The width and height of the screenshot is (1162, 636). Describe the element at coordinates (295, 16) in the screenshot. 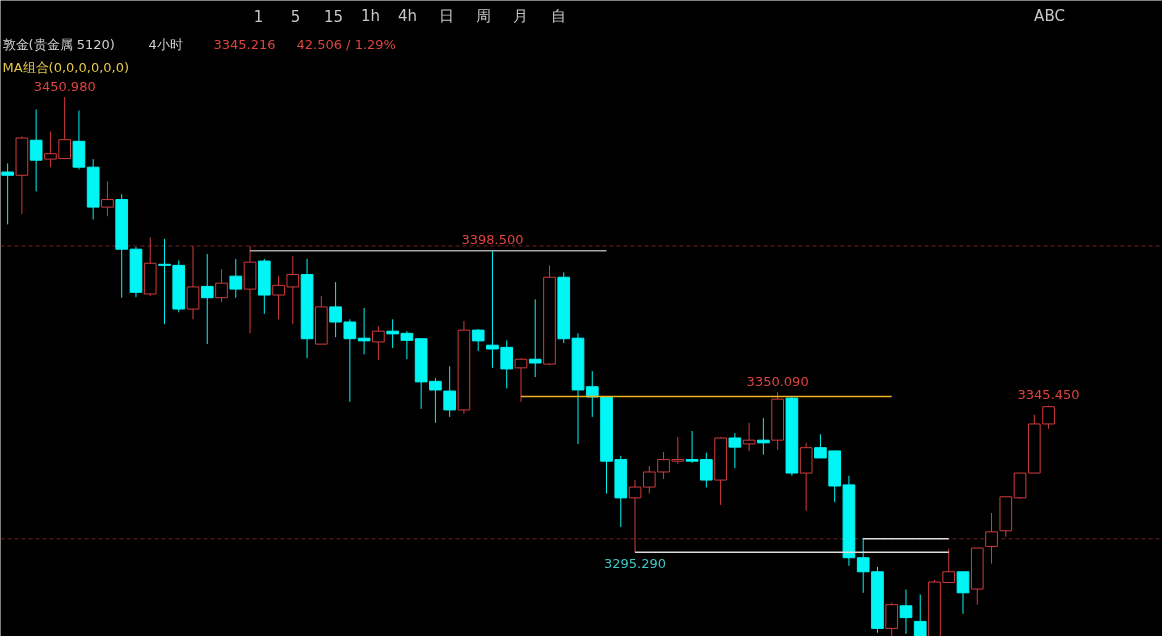

I see `text: 5` at that location.